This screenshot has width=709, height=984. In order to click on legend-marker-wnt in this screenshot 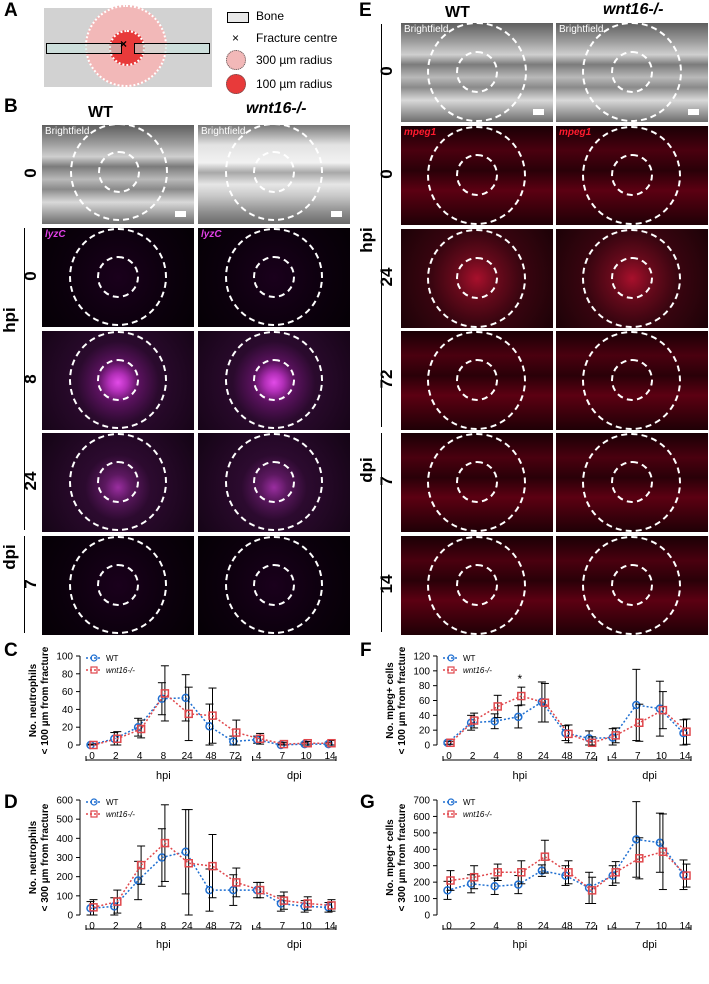, I will do `click(451, 670)`.